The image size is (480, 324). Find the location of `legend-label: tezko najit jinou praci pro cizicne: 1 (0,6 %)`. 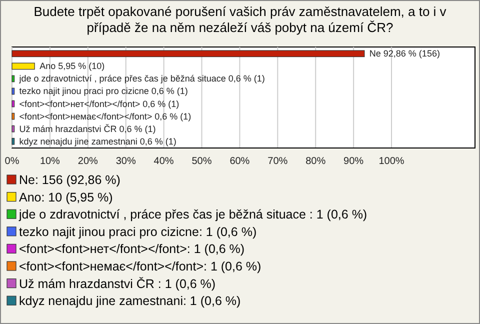

legend-label: tezko najit jinou praci pro cizicne: 1 (0,6 %) is located at coordinates (138, 231).